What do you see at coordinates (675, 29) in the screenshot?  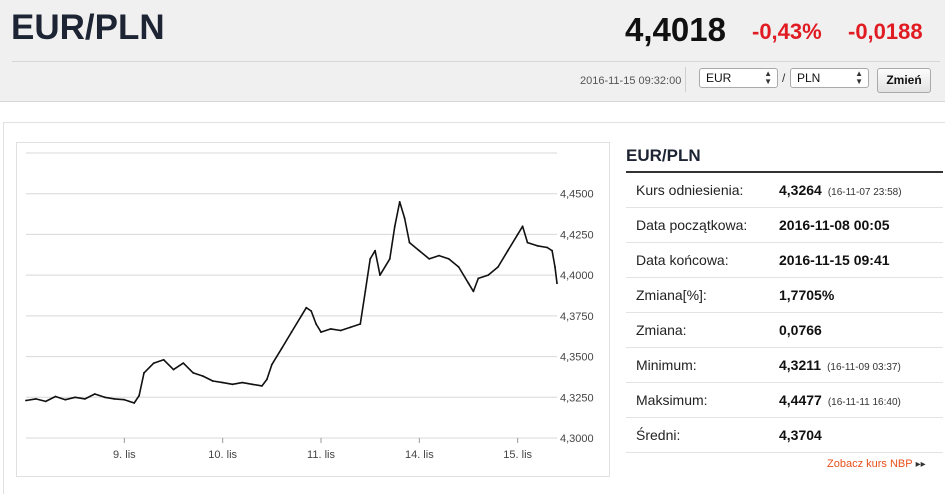 I see `current-rate: 4,4018` at bounding box center [675, 29].